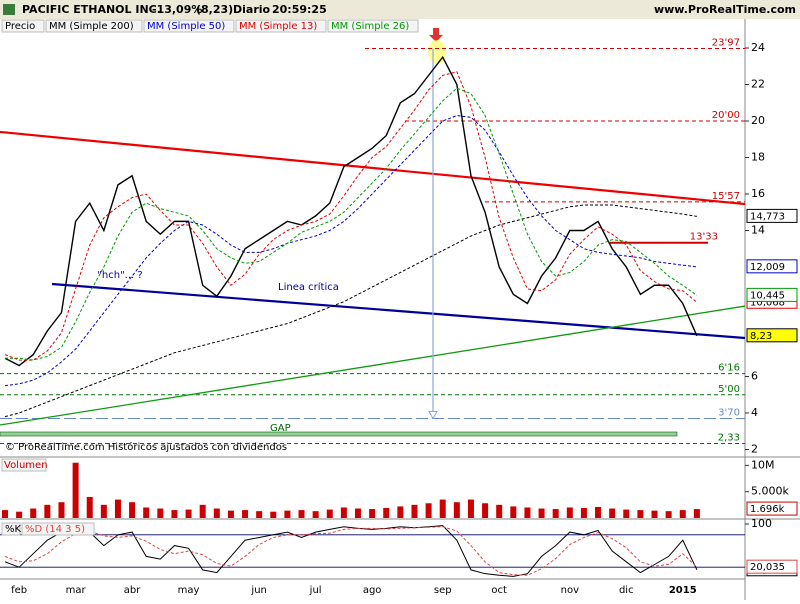 The height and width of the screenshot is (604, 800). Describe the element at coordinates (19, 590) in the screenshot. I see `x-tick-label: feb` at that location.